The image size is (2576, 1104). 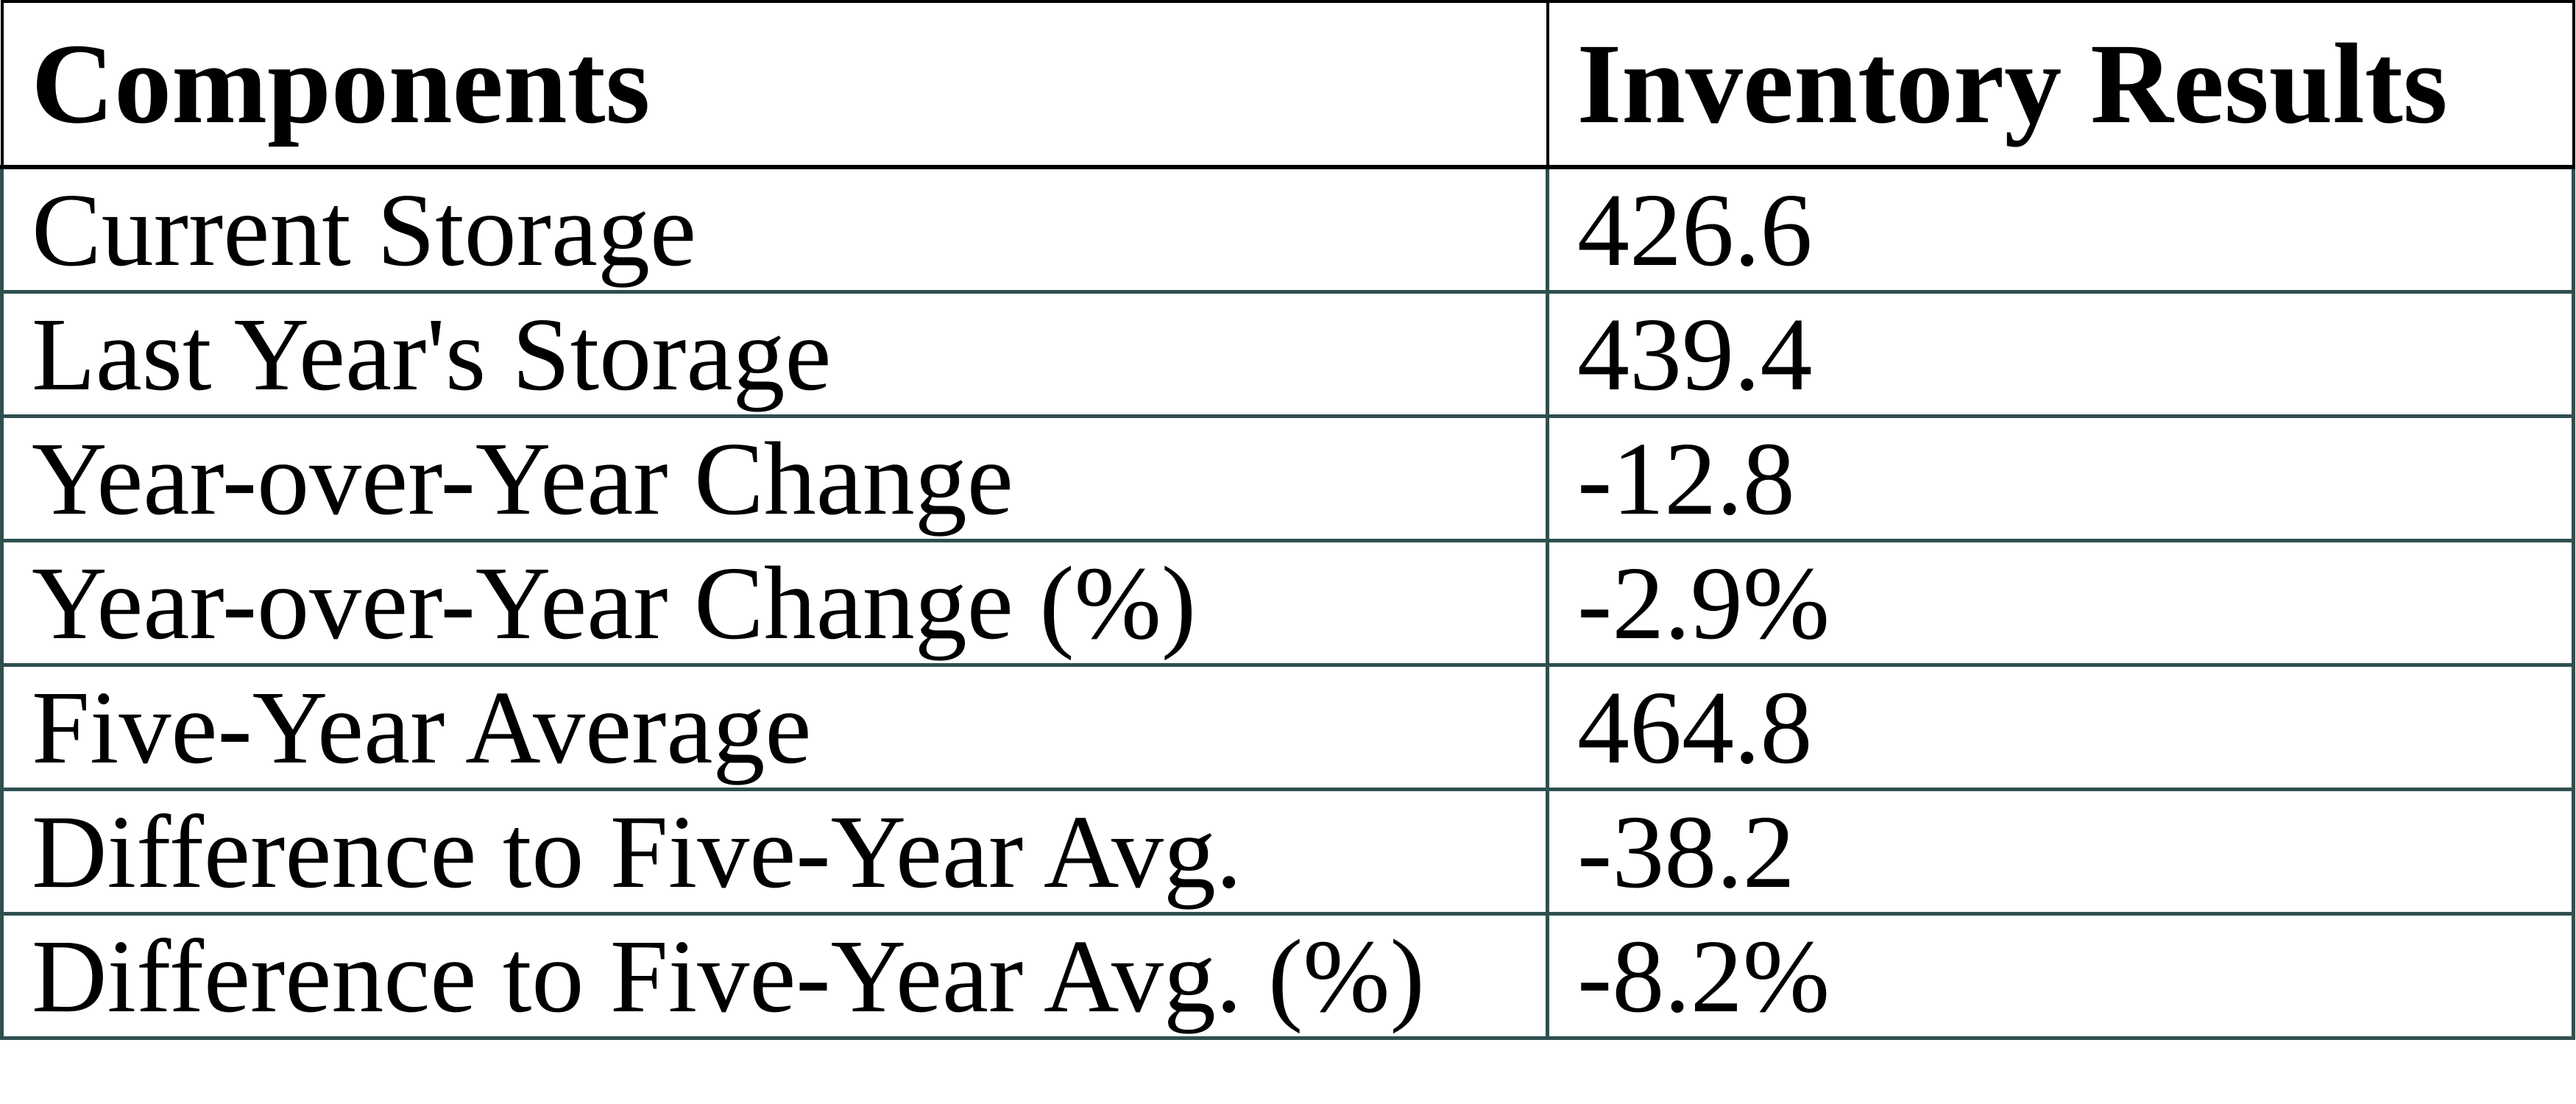 What do you see at coordinates (774, 976) in the screenshot?
I see `component-cell: Difference to Five-Year Avg. (%)` at bounding box center [774, 976].